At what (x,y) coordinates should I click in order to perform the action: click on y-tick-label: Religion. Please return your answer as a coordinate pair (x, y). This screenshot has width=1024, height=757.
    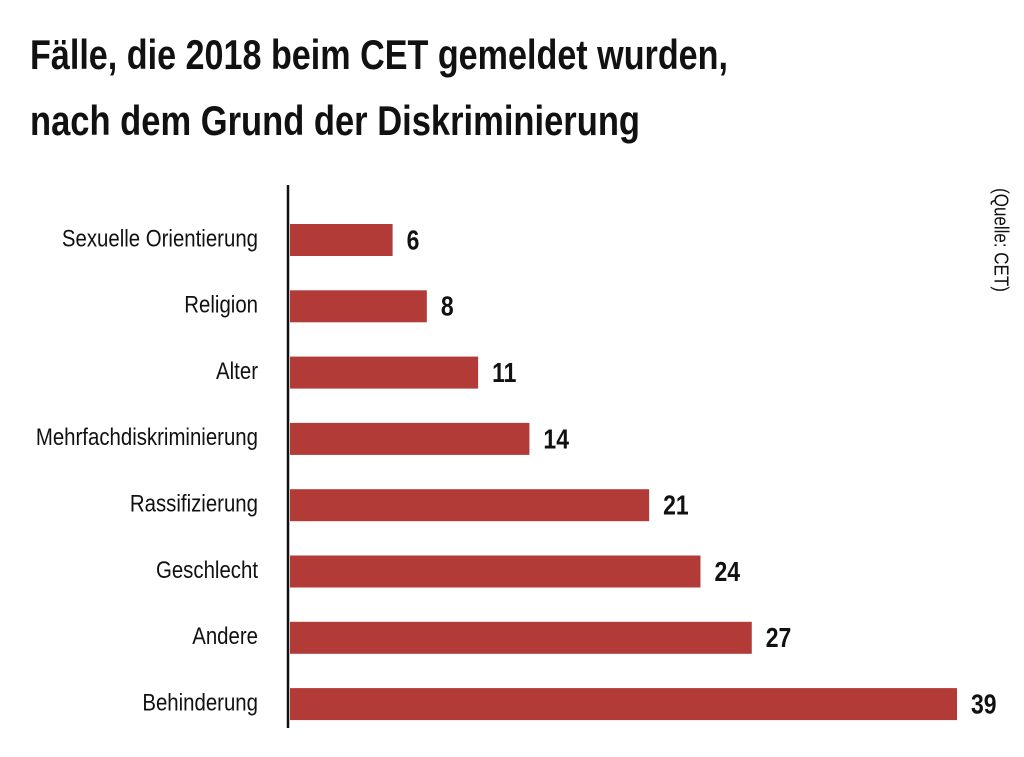
    Looking at the image, I should click on (221, 304).